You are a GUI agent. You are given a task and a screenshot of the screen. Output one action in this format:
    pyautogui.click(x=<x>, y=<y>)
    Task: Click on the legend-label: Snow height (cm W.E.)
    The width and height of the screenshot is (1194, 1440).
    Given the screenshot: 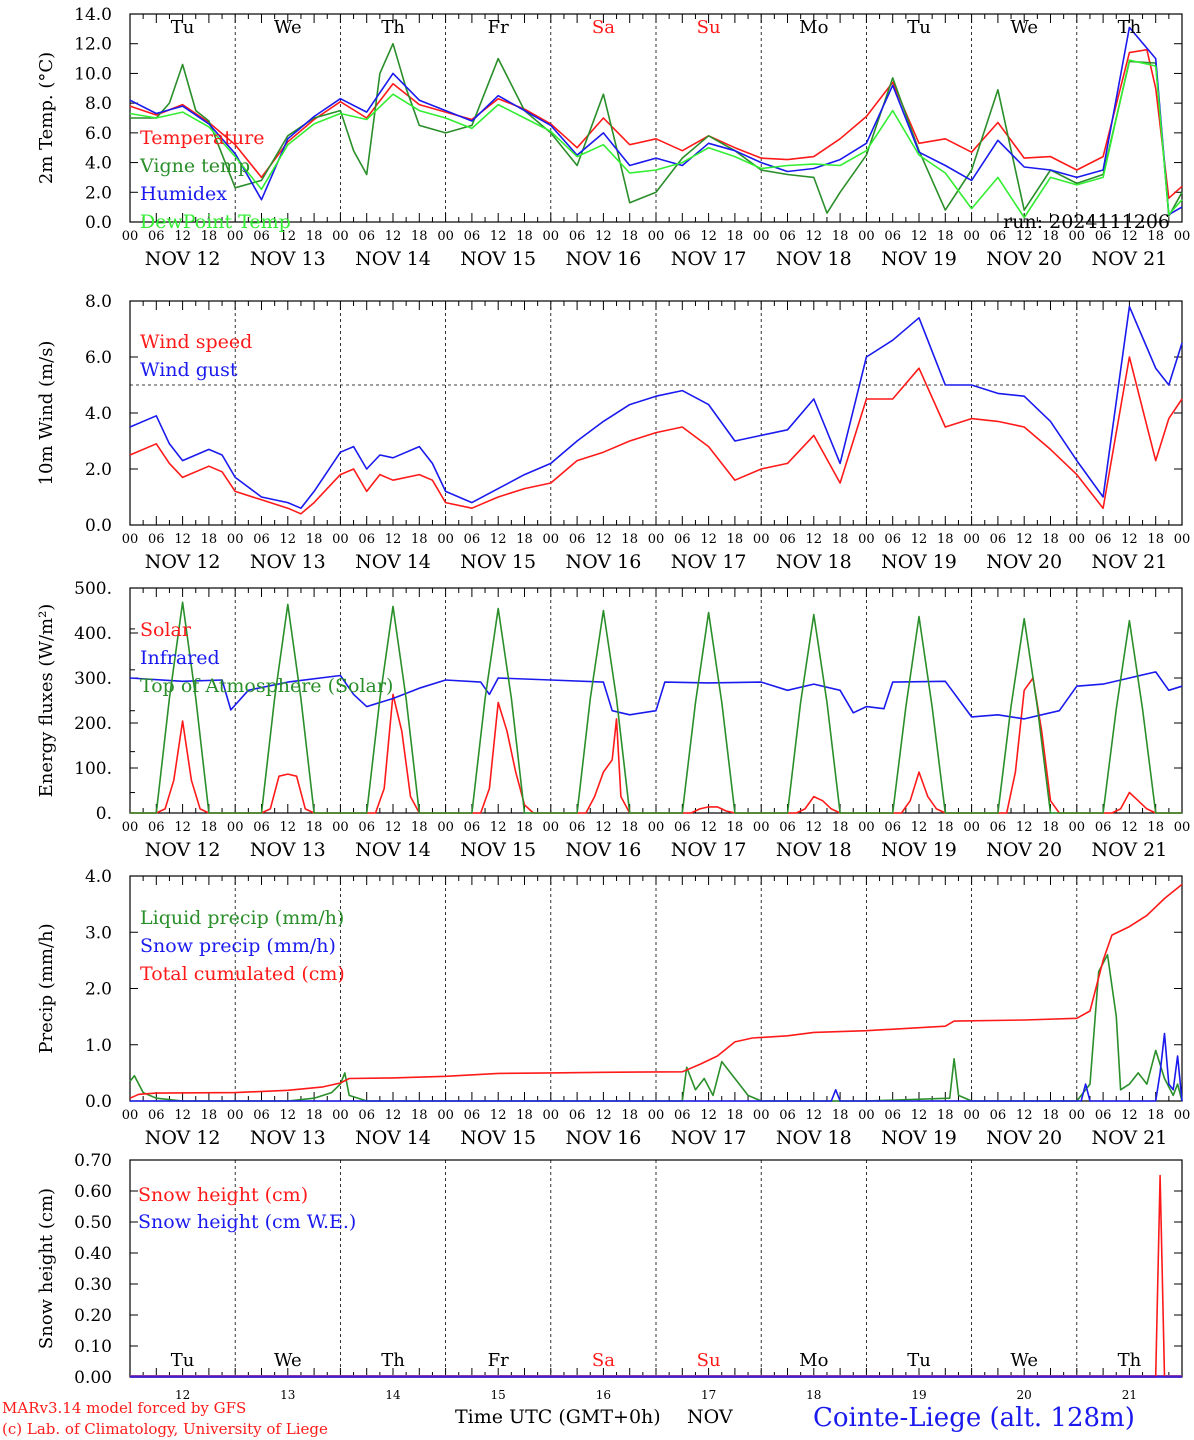 What is the action you would take?
    pyautogui.click(x=247, y=1222)
    